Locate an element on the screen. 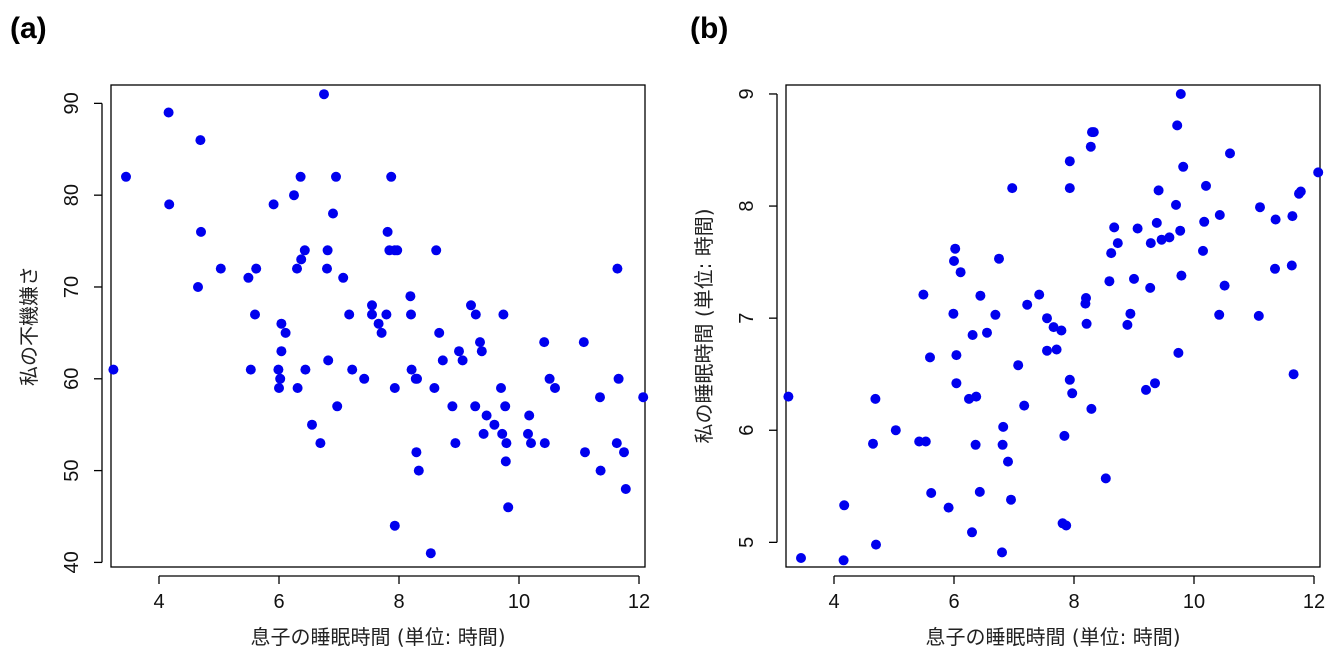 The image size is (1344, 672). y-tick-label: 90 is located at coordinates (72, 103).